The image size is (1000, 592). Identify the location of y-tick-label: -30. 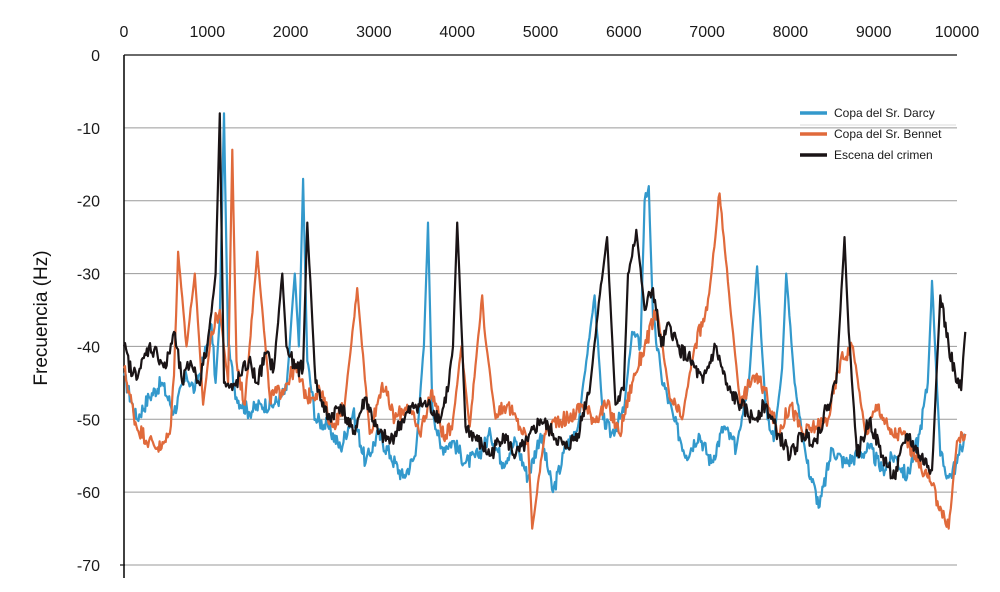
(88, 275).